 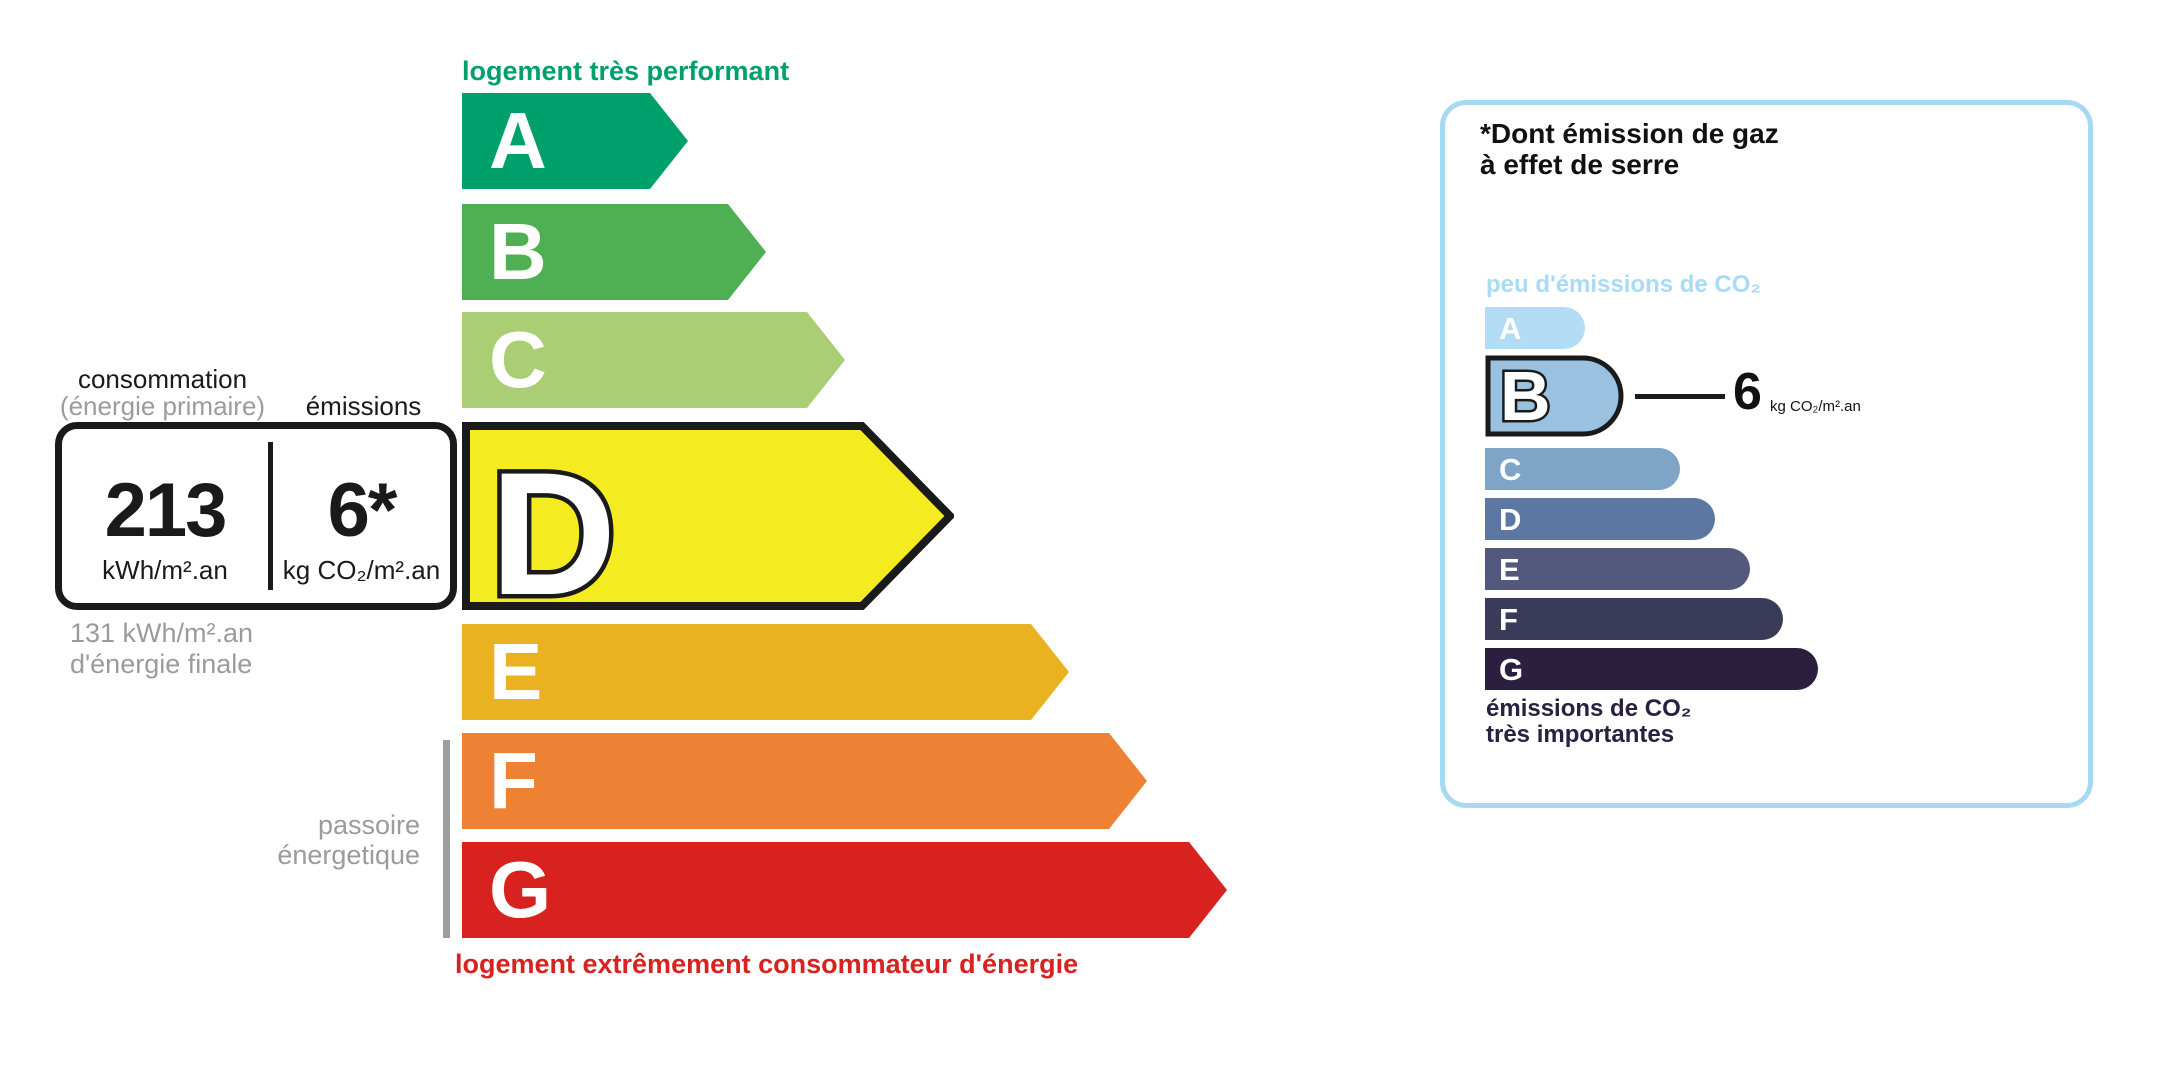 What do you see at coordinates (1589, 708) in the screenshot?
I see `co2-high-label-line1: émissions de CO₂` at bounding box center [1589, 708].